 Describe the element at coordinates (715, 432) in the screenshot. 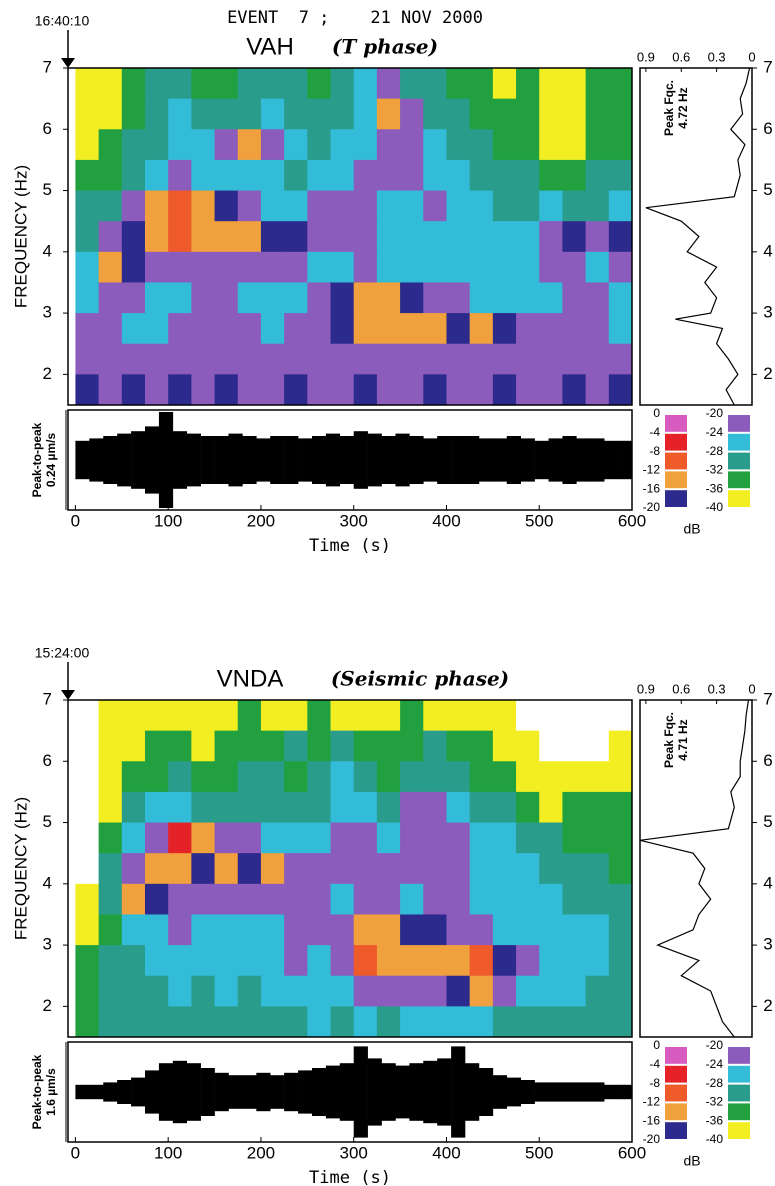

I see `colorbar-label: -24` at that location.